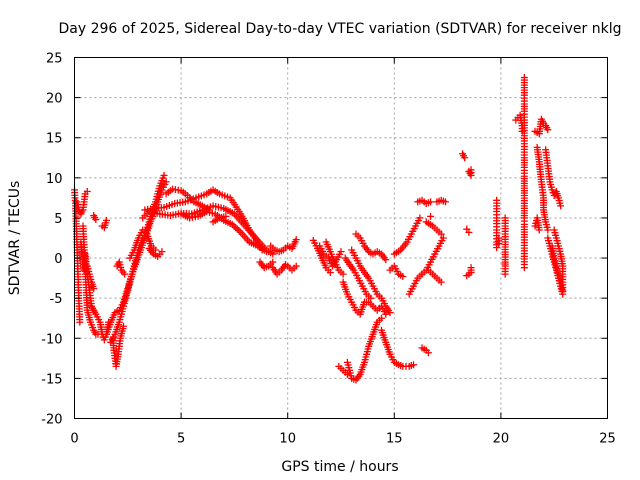  What do you see at coordinates (501, 439) in the screenshot?
I see `x-tick-label-4: 20` at bounding box center [501, 439].